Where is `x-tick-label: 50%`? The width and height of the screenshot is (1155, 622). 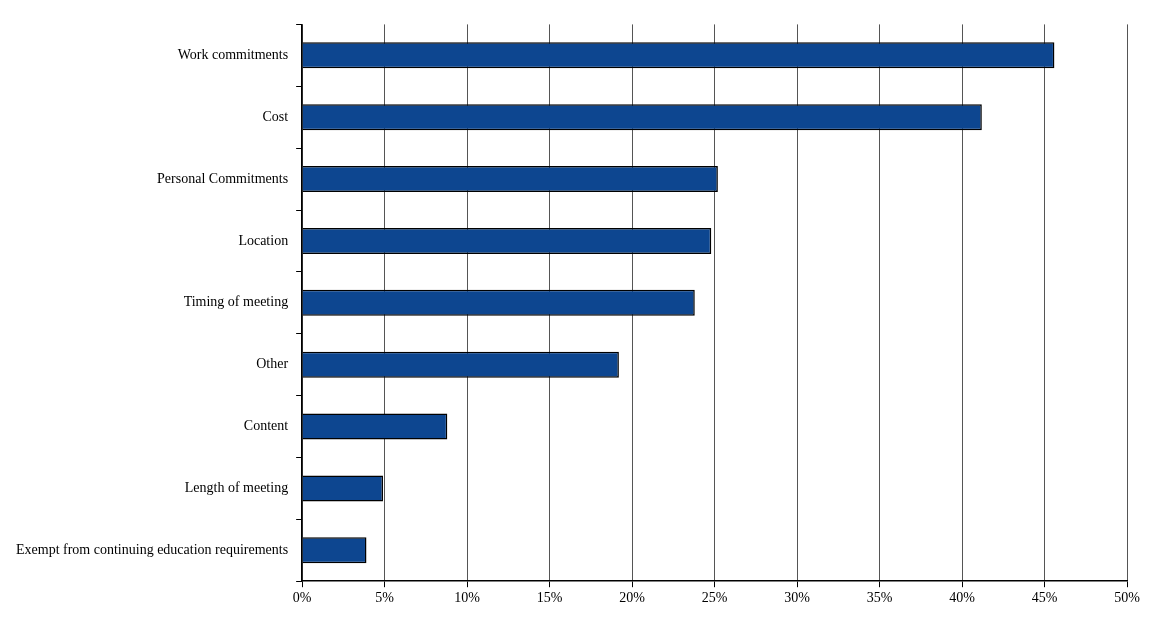
x-tick-label: 50% is located at coordinates (1127, 598).